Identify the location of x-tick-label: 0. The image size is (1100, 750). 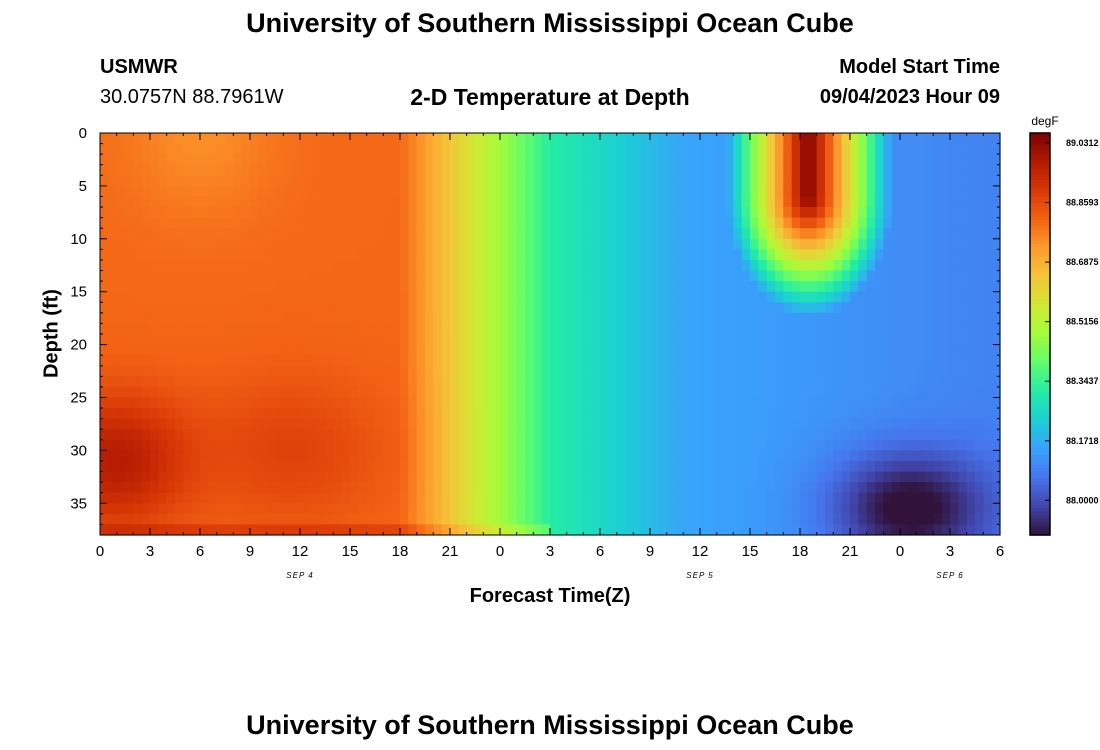
(100, 551).